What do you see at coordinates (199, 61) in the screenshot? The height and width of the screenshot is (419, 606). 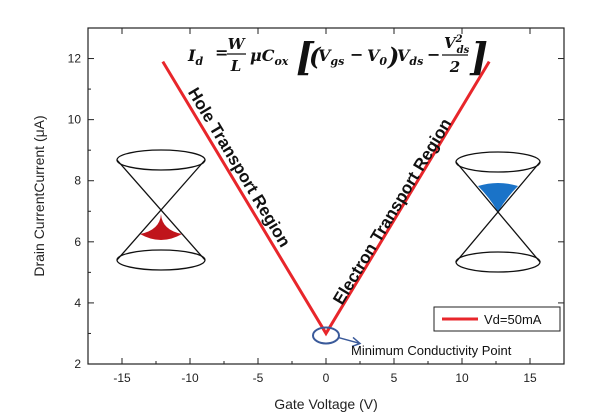 I see `eq-lhs-sub: d` at bounding box center [199, 61].